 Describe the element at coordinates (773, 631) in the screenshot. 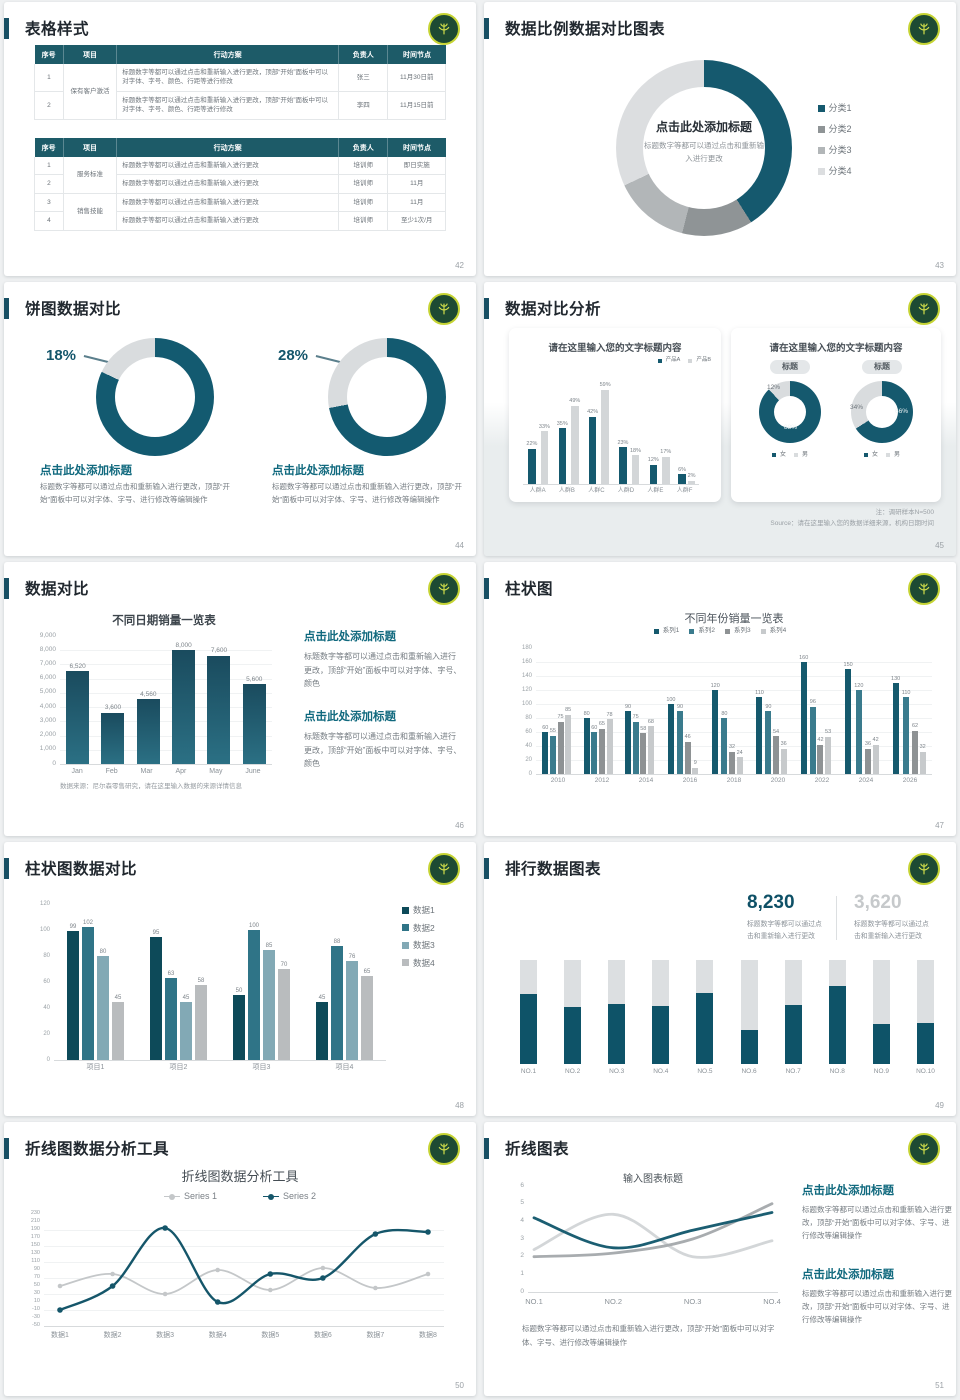

I see `legend-item: 系列4` at that location.